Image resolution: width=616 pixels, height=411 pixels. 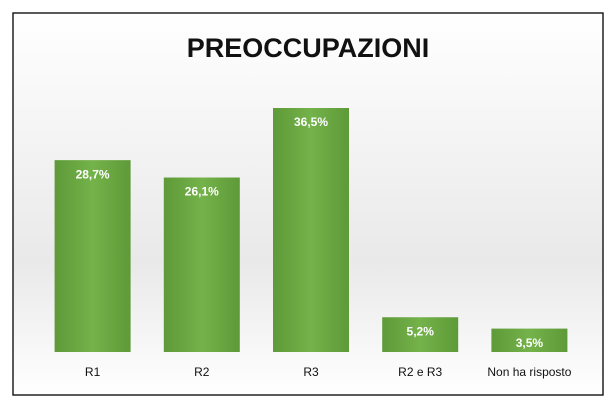 What do you see at coordinates (93, 372) in the screenshot?
I see `x-tick-label: R1` at bounding box center [93, 372].